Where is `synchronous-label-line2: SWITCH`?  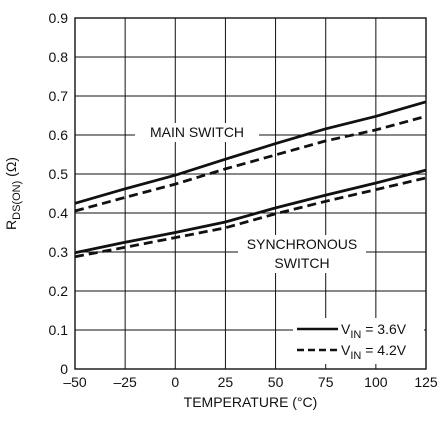 synchronous-label-line2: SWITCH is located at coordinates (301, 263).